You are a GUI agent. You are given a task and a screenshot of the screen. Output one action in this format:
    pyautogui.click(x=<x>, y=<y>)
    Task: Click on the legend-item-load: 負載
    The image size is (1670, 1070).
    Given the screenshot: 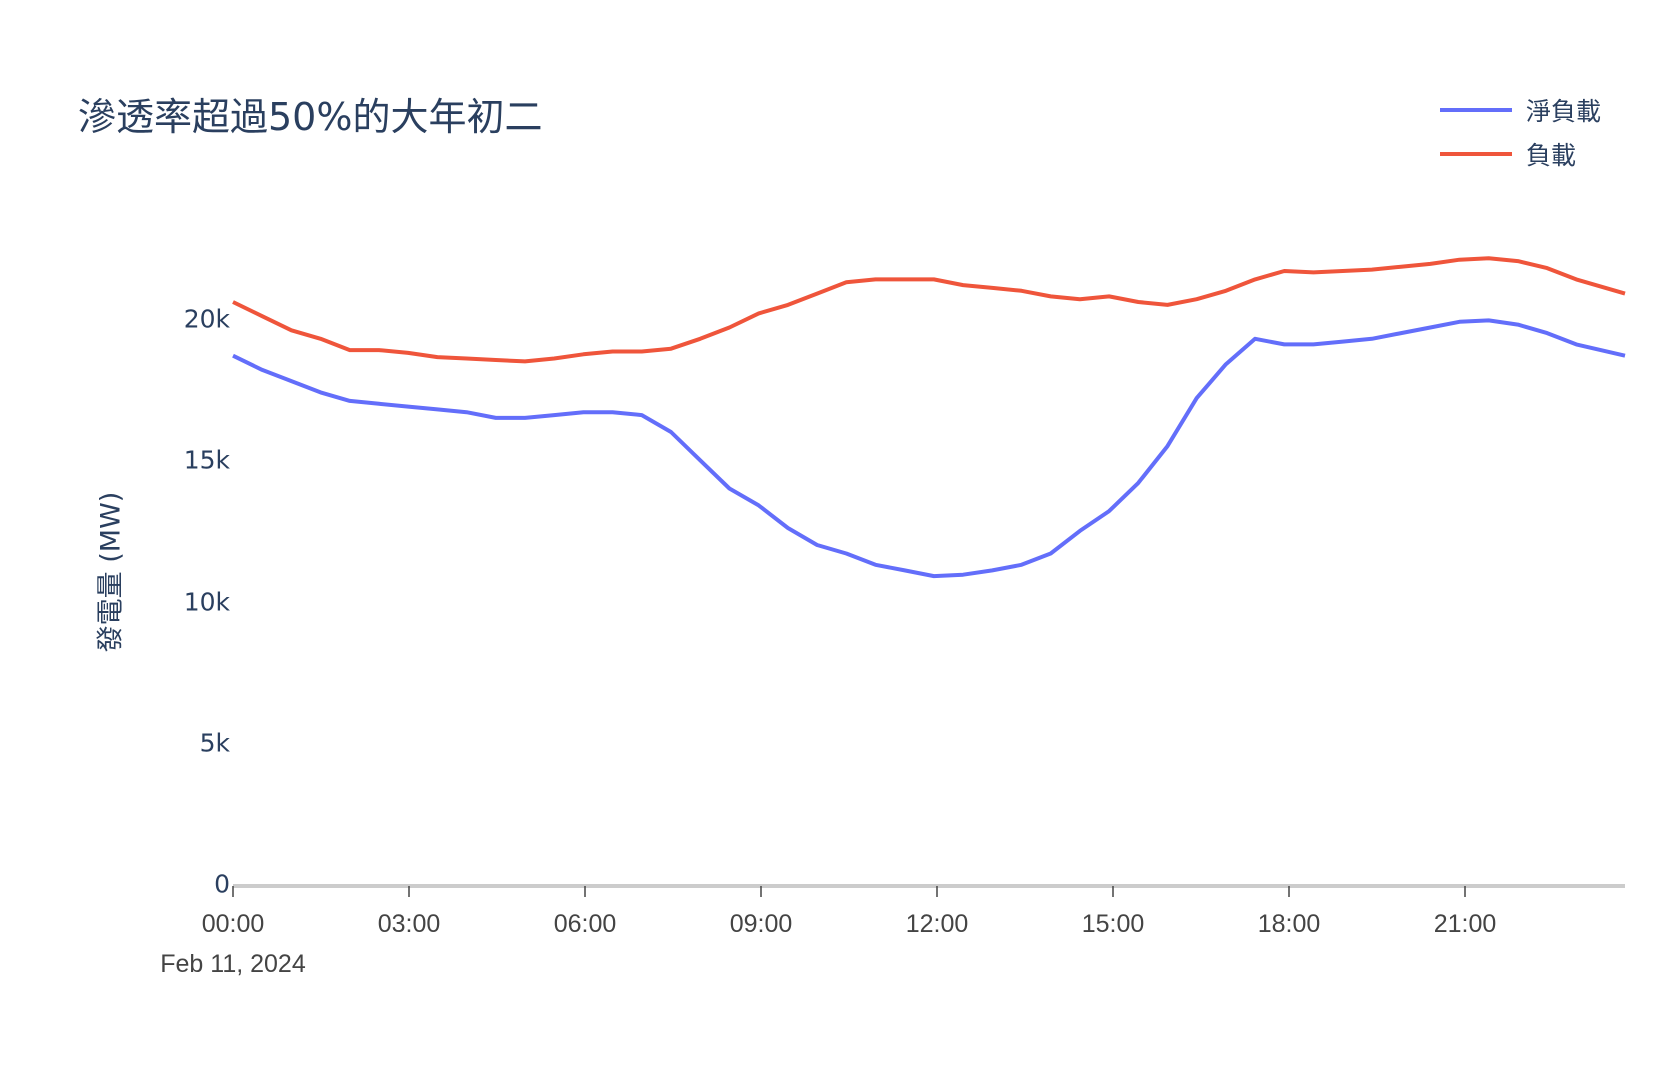 What is the action you would take?
    pyautogui.click(x=1520, y=154)
    